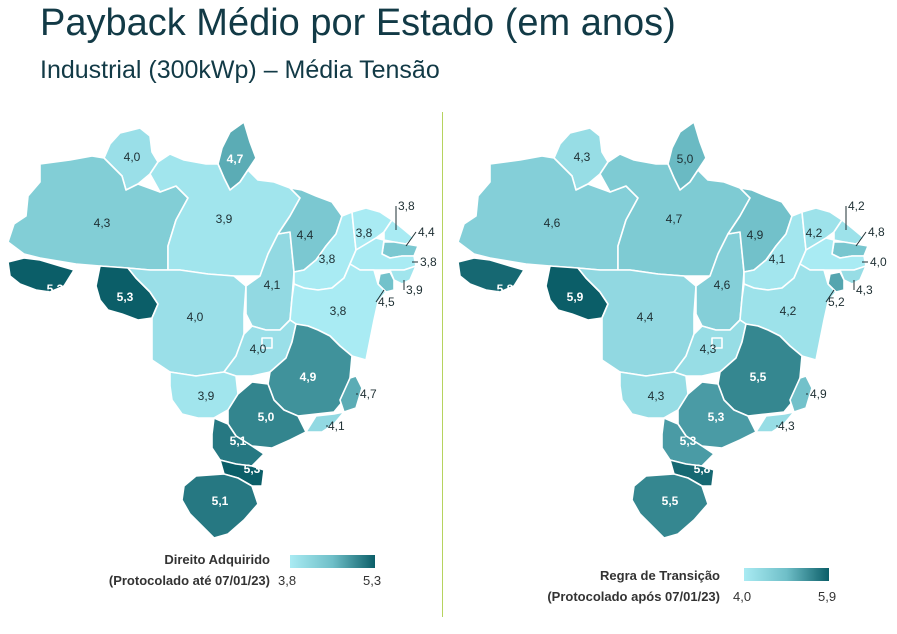 The height and width of the screenshot is (634, 897). Describe the element at coordinates (788, 311) in the screenshot. I see `value-label-ba: 4,2` at that location.